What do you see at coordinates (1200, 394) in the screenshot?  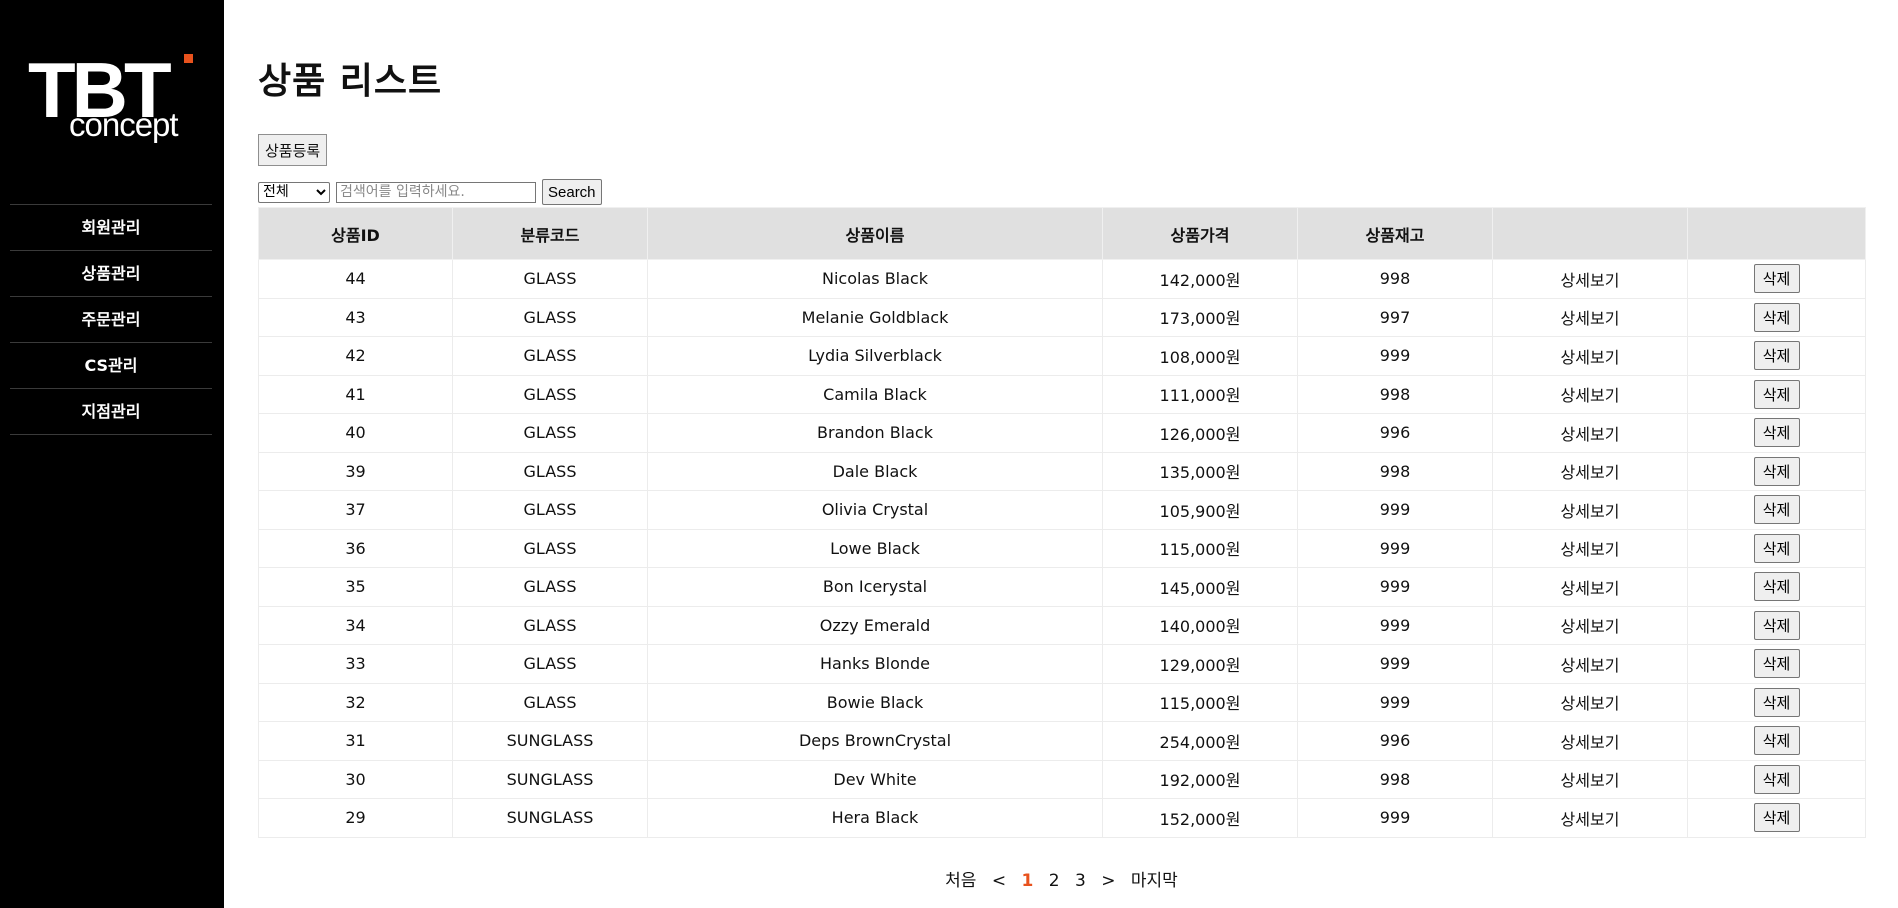 I see `cell-product-price: 111,000원` at bounding box center [1200, 394].